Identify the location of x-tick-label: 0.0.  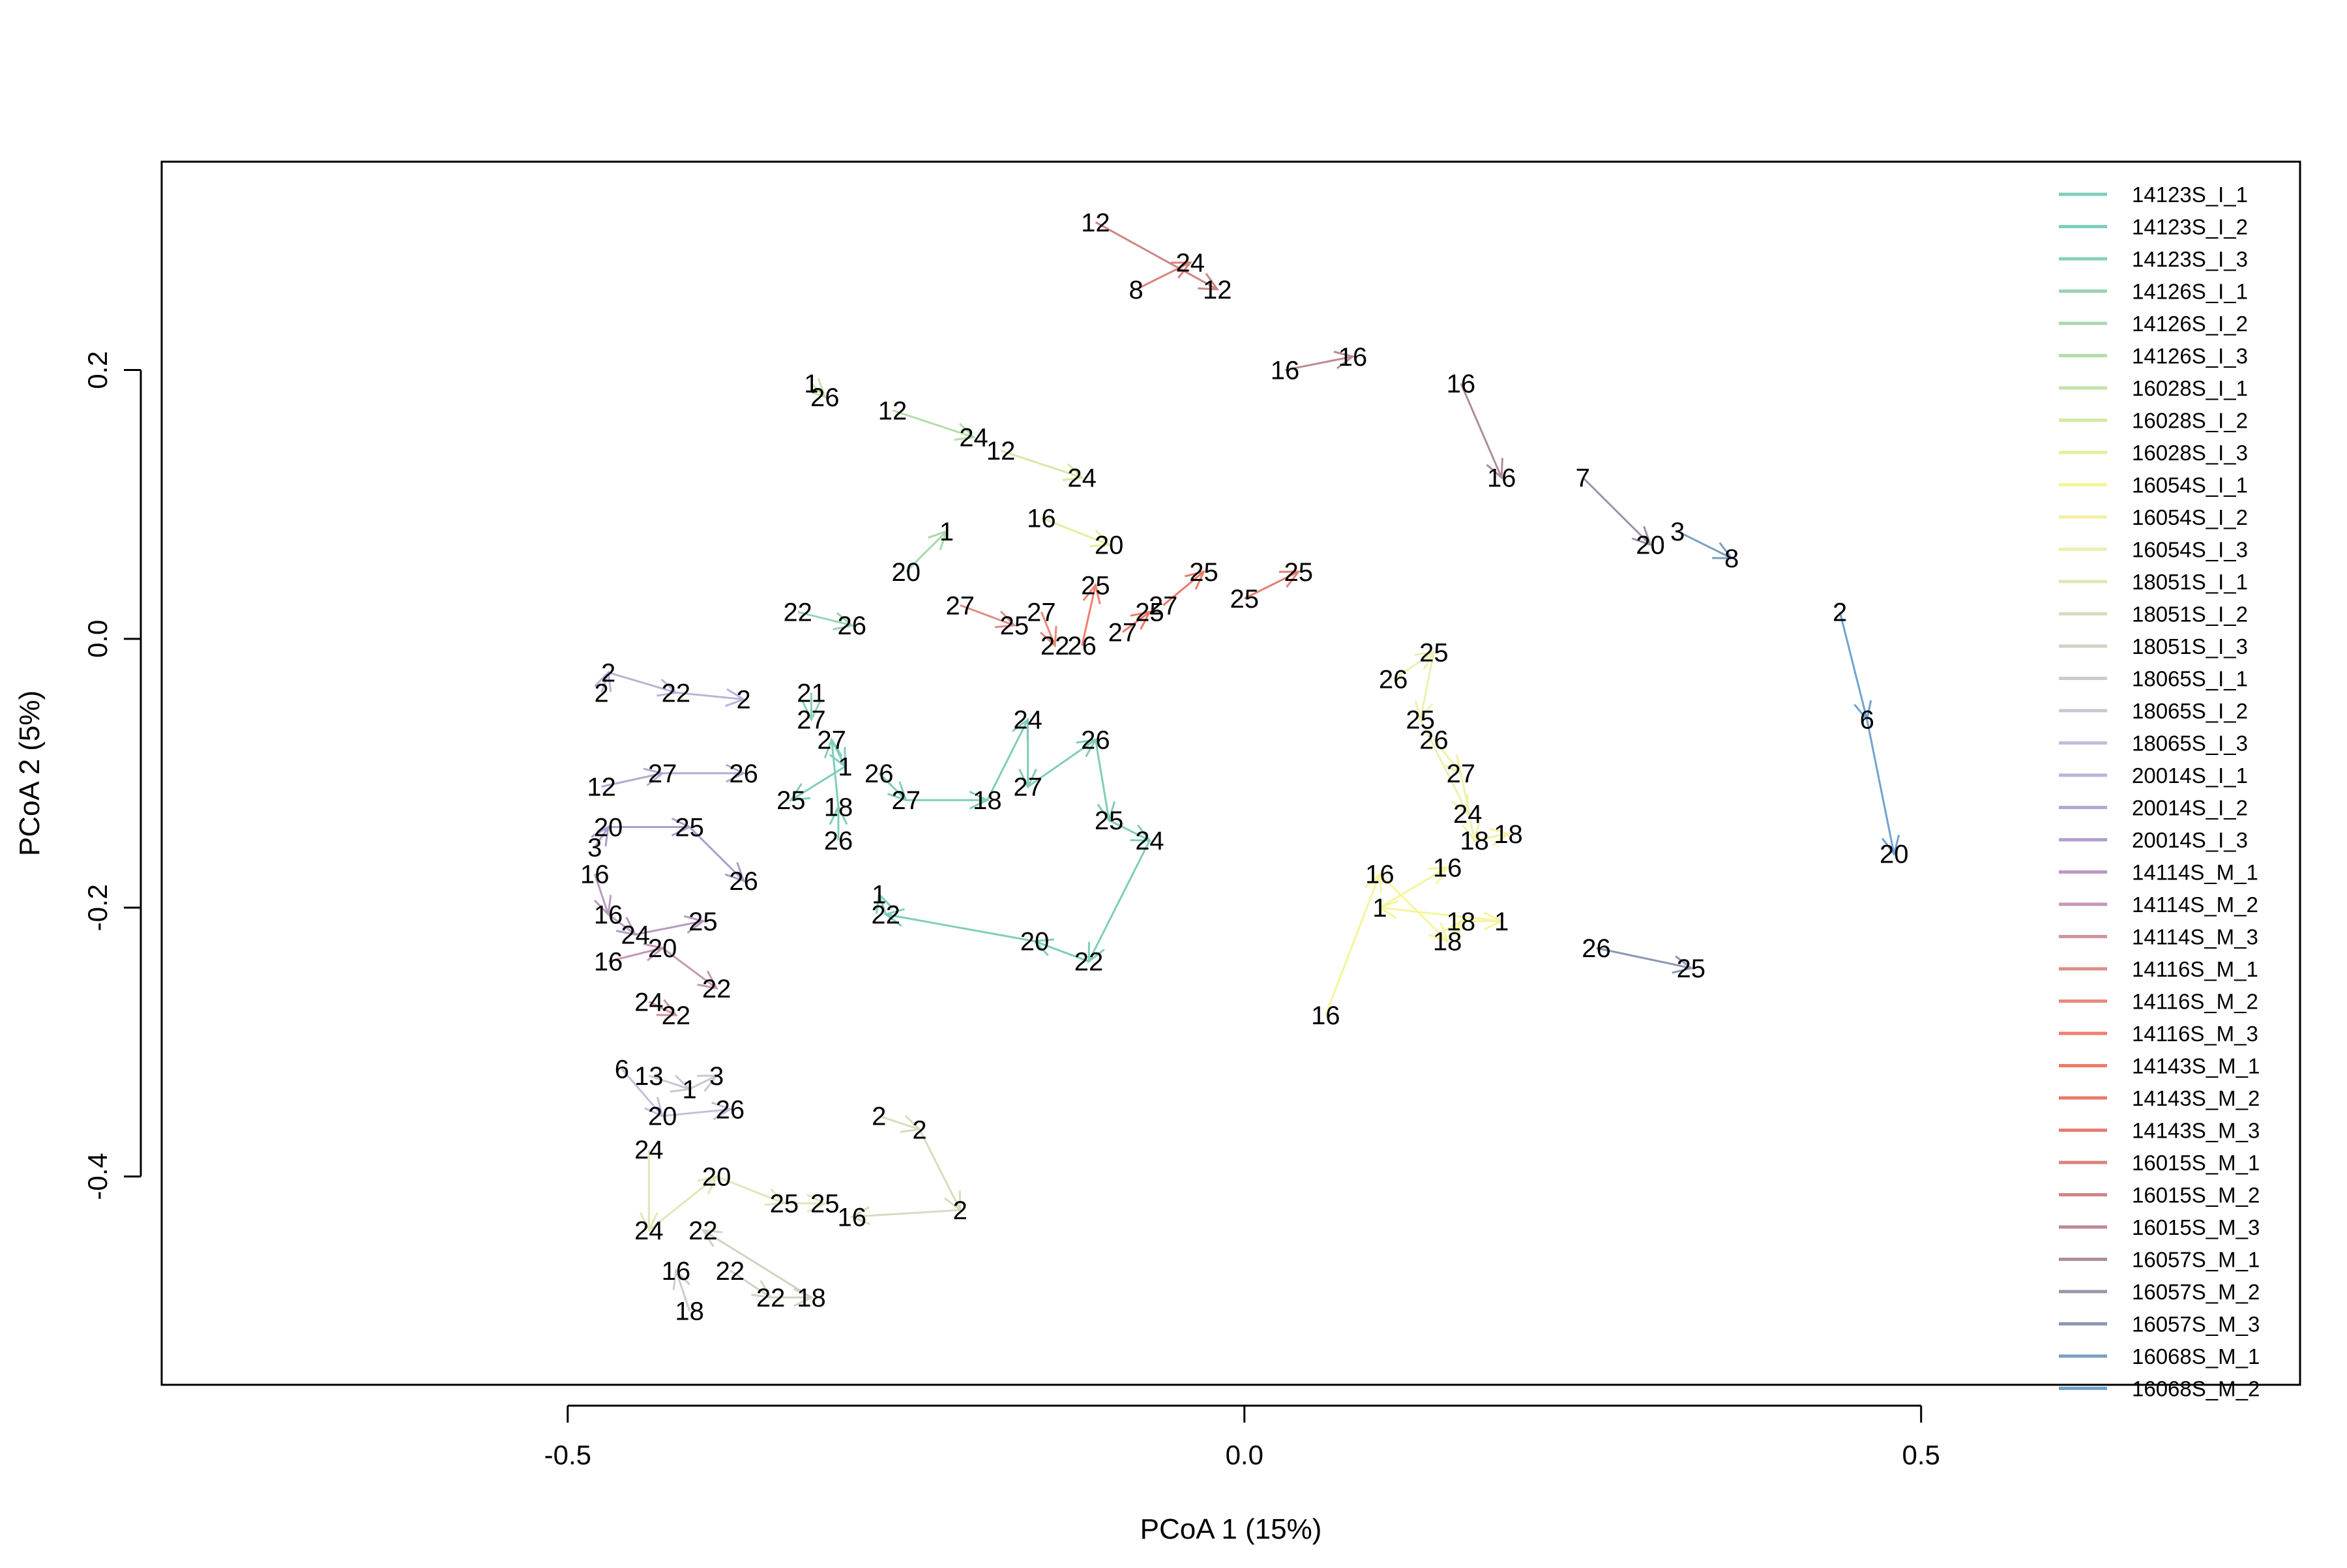
(1244, 1455).